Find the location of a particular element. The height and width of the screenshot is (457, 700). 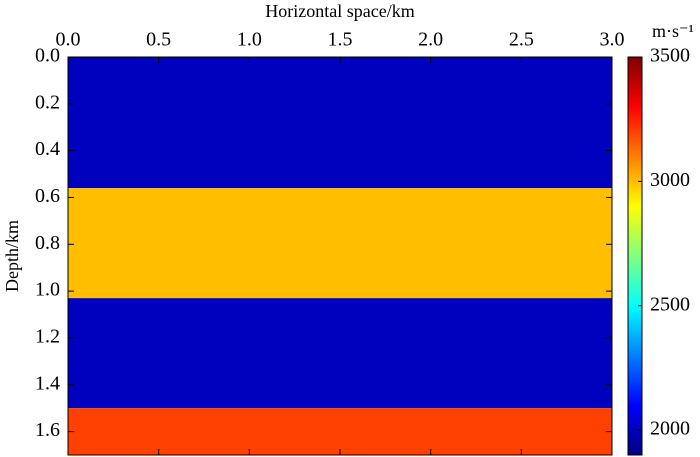

x-axis-label: Horizontal space/km is located at coordinates (339, 11).